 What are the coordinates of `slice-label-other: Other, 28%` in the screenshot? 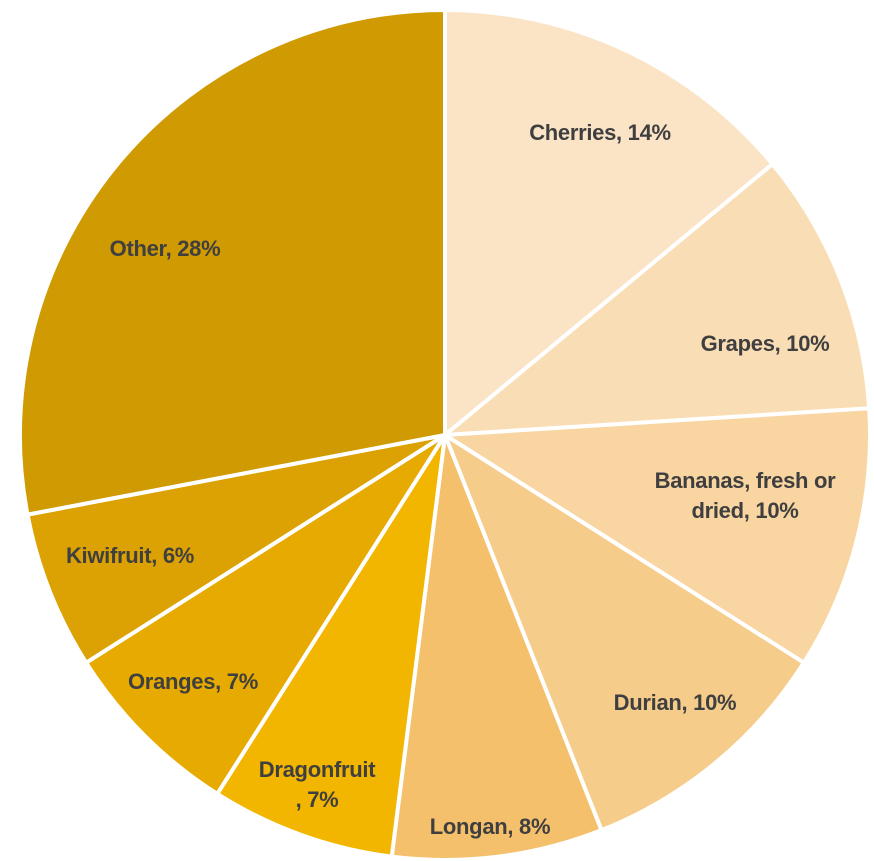 It's located at (165, 248).